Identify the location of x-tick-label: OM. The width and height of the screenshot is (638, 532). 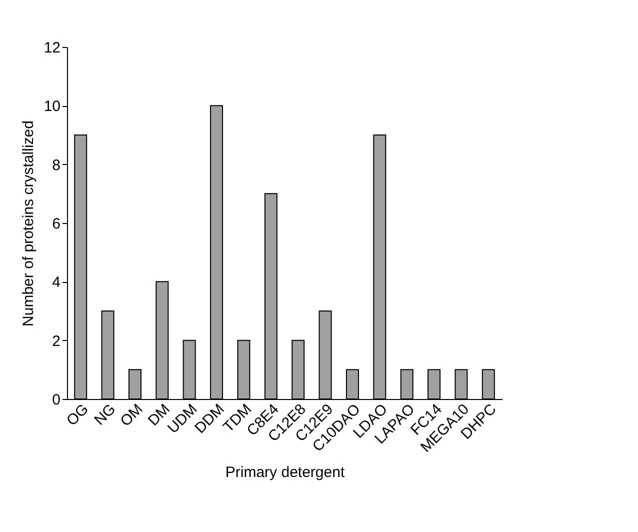
(131, 415).